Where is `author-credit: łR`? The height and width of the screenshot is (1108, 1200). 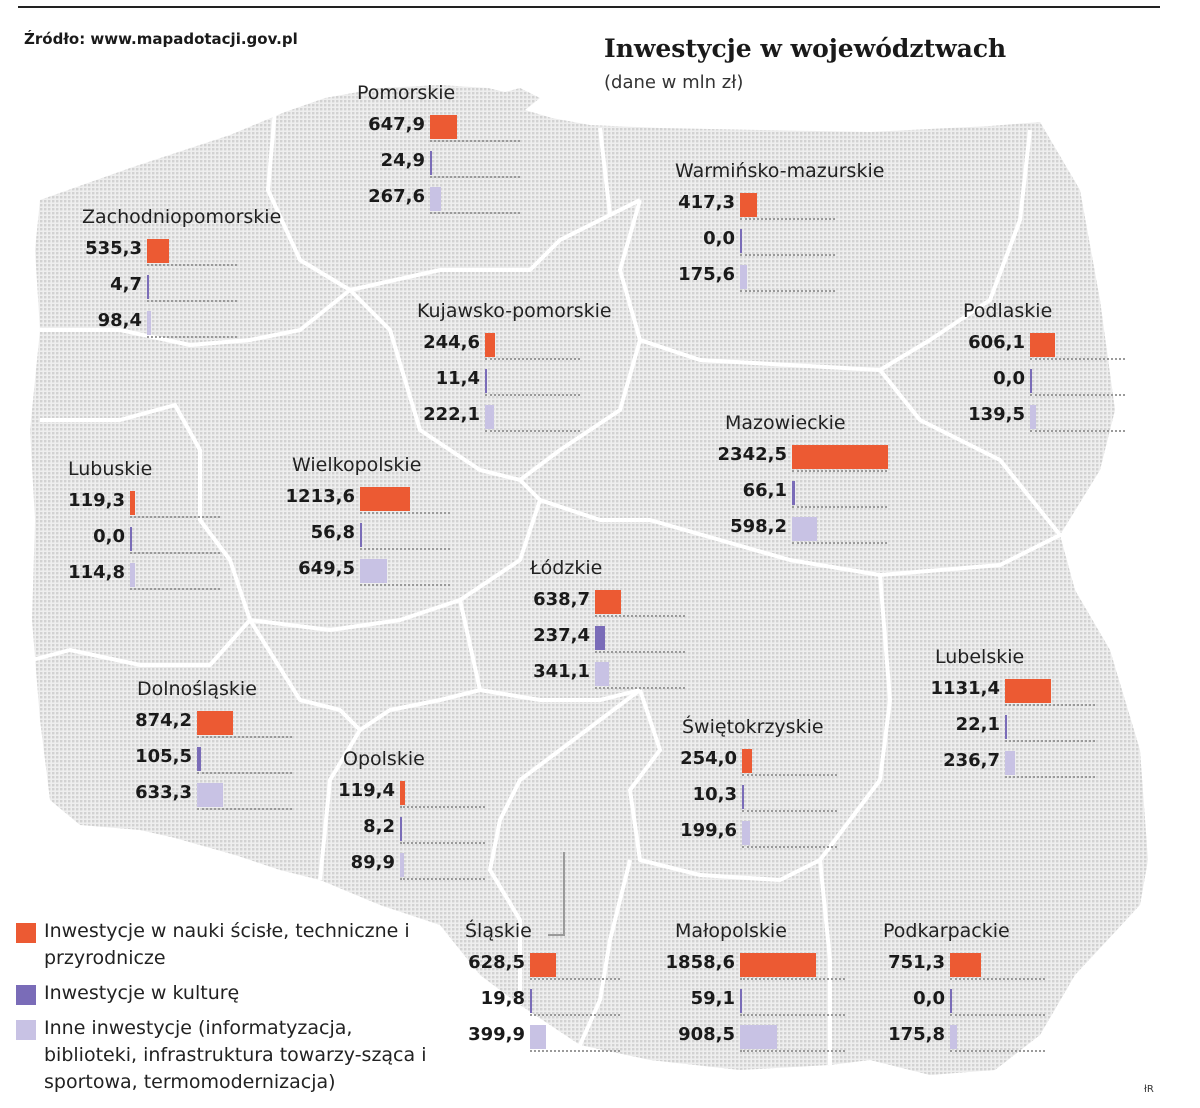
author-credit: łR is located at coordinates (1149, 1089).